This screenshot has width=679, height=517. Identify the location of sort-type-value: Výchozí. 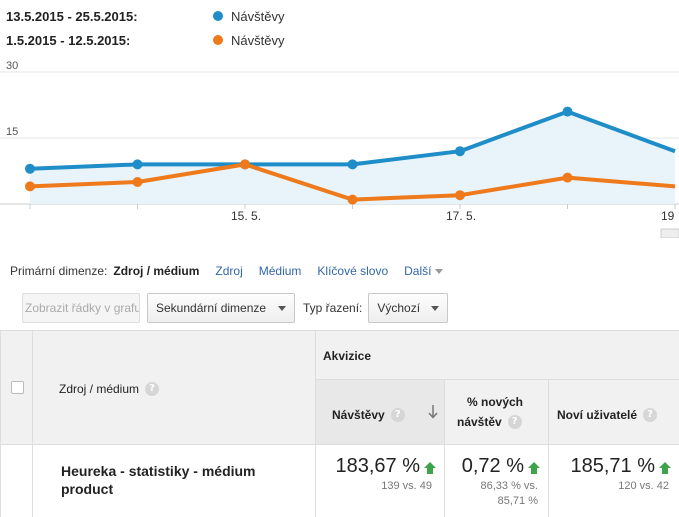
(399, 308).